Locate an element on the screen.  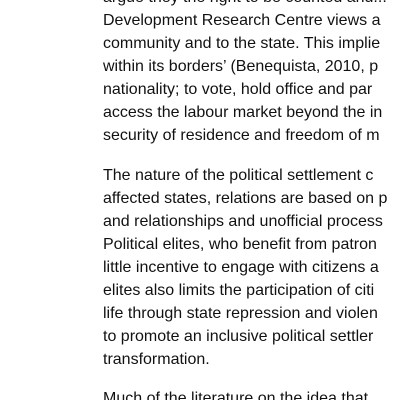
text-line: life through state repression and violen is located at coordinates (240, 313).